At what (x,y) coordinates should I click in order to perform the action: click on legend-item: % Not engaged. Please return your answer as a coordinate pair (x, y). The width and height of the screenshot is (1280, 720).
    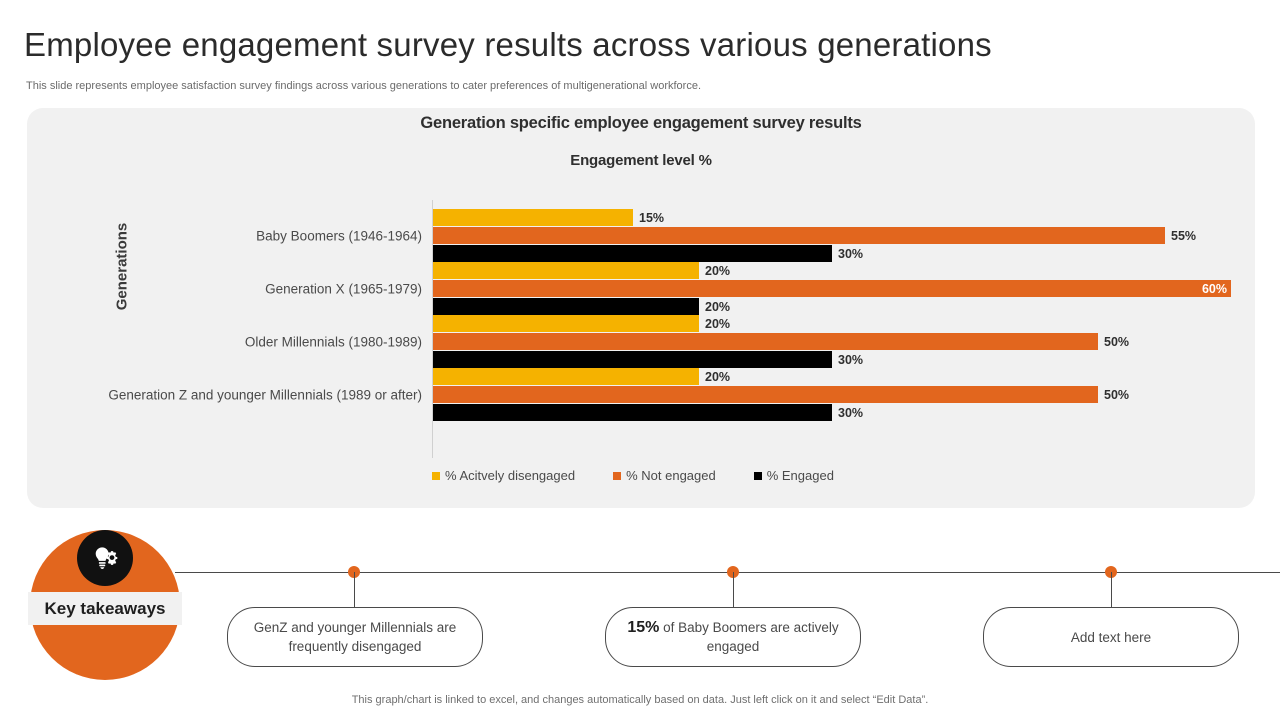
    Looking at the image, I should click on (664, 475).